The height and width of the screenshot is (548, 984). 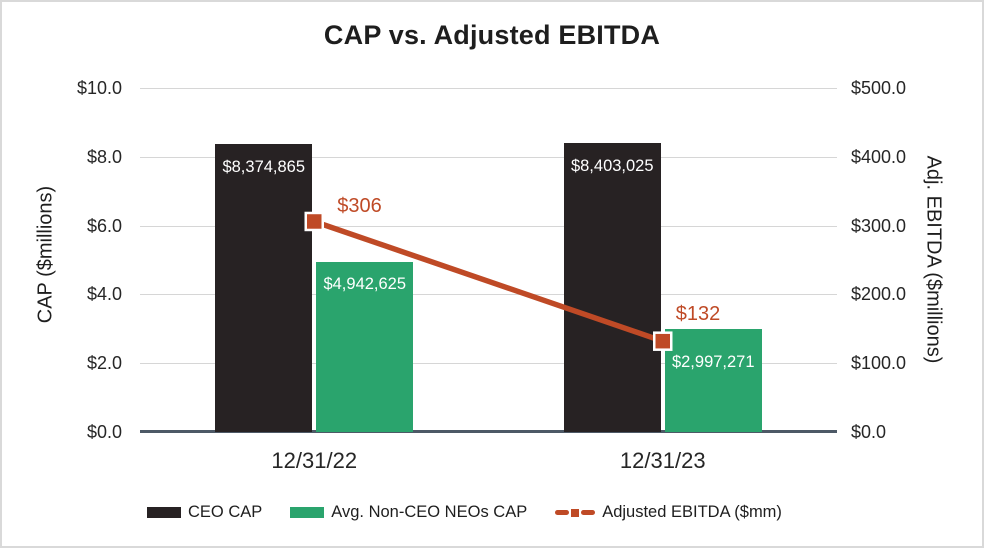 What do you see at coordinates (713, 361) in the screenshot?
I see `bar-value-label: $2,997,271` at bounding box center [713, 361].